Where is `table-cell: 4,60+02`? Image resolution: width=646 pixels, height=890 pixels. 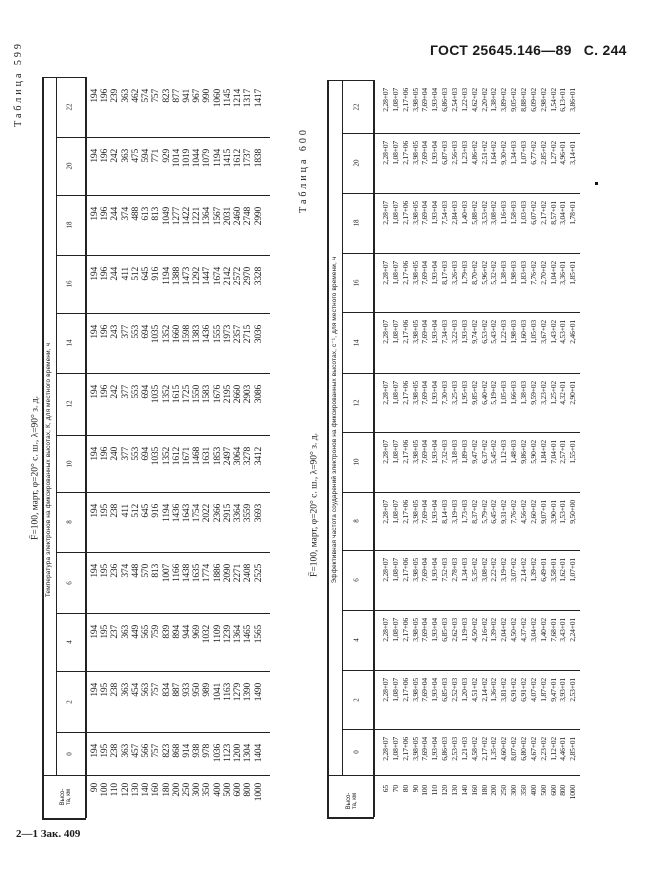 table-cell: 4,60+02 is located at coordinates (504, 749).